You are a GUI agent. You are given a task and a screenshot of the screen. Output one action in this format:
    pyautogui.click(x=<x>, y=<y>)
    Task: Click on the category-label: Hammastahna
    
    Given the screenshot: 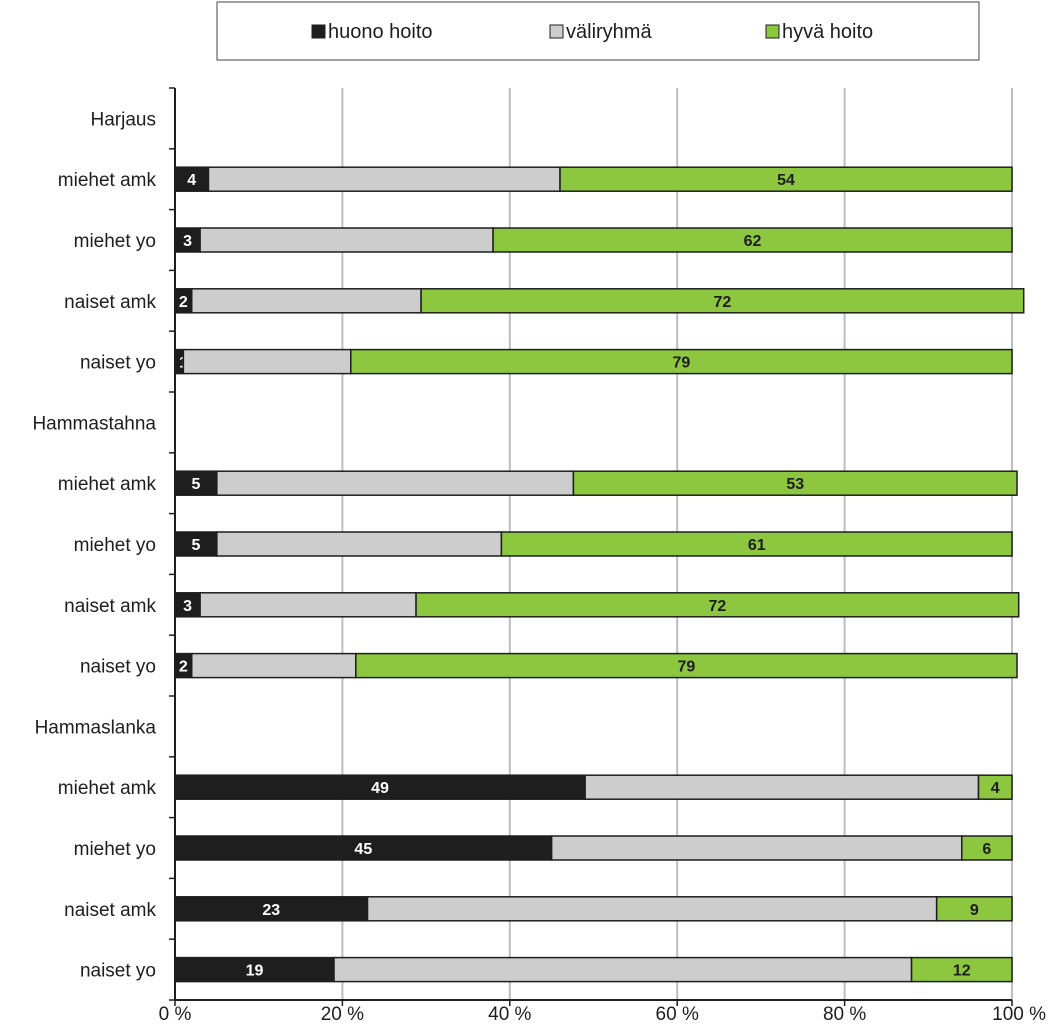 What is the action you would take?
    pyautogui.click(x=94, y=423)
    